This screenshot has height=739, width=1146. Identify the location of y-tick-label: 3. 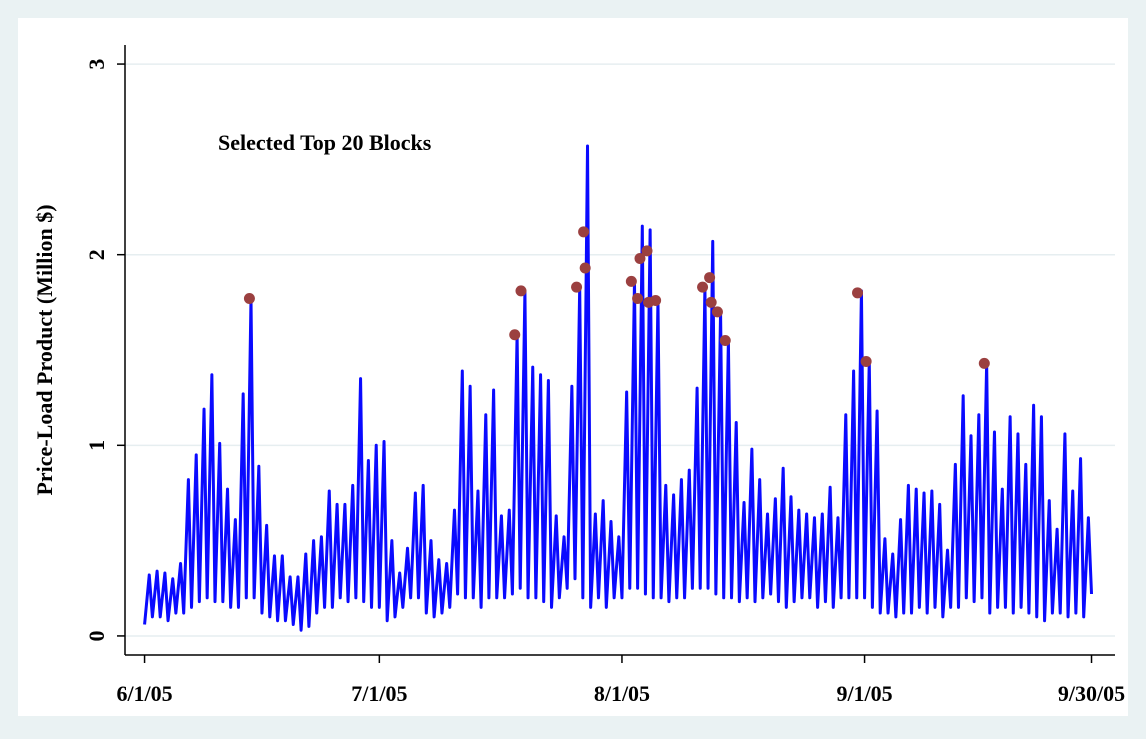
(96, 64).